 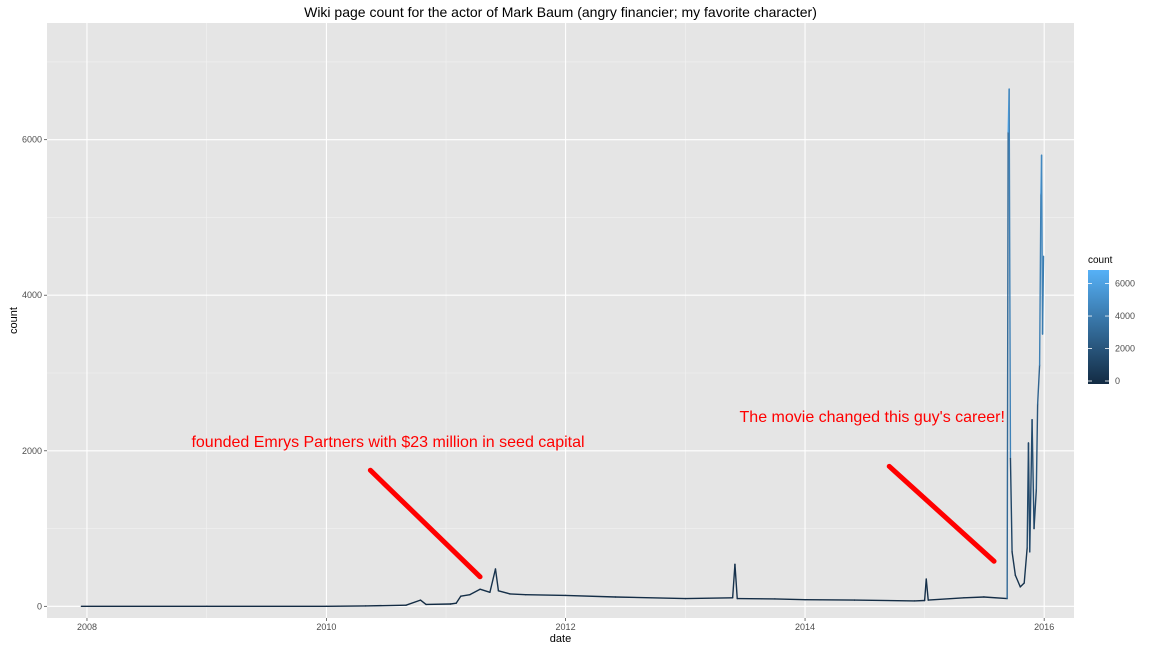 What do you see at coordinates (1100, 260) in the screenshot?
I see `legend-title: count` at bounding box center [1100, 260].